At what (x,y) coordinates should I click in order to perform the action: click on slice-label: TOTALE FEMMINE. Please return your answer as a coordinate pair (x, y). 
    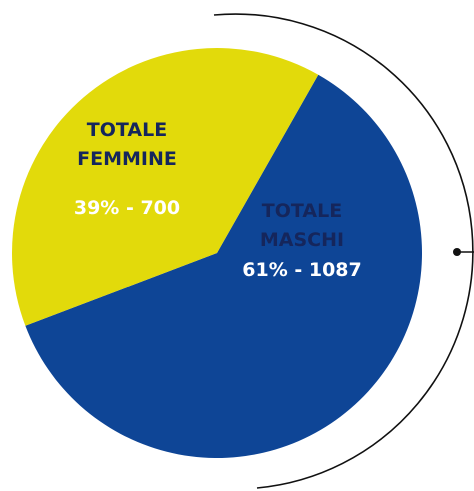
    Looking at the image, I should click on (127, 144).